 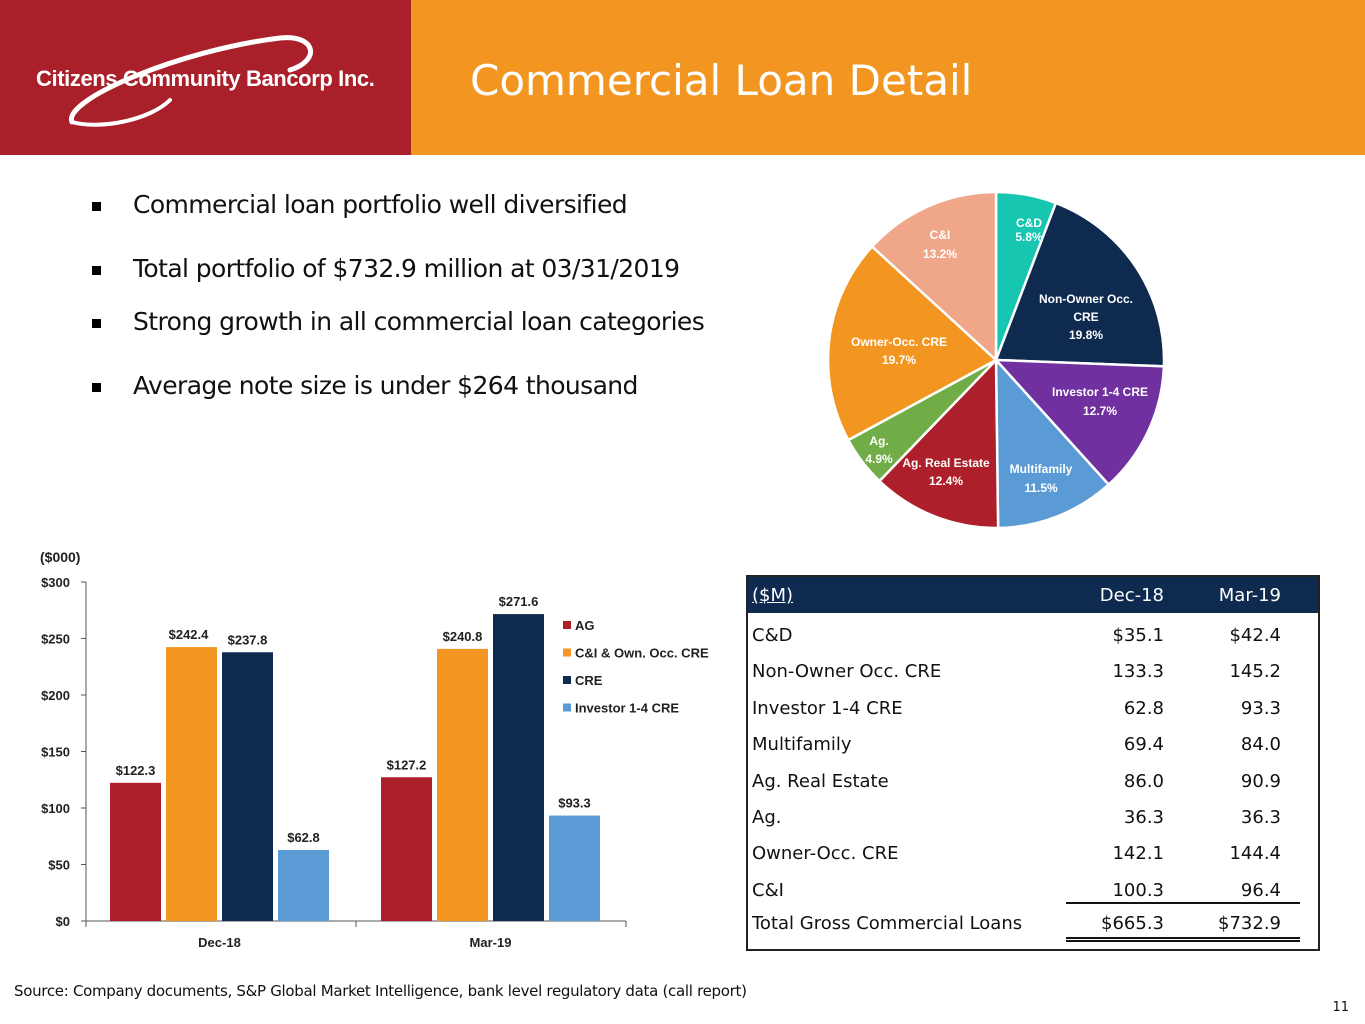 I want to click on y-tick-label: $50, so click(x=59, y=865).